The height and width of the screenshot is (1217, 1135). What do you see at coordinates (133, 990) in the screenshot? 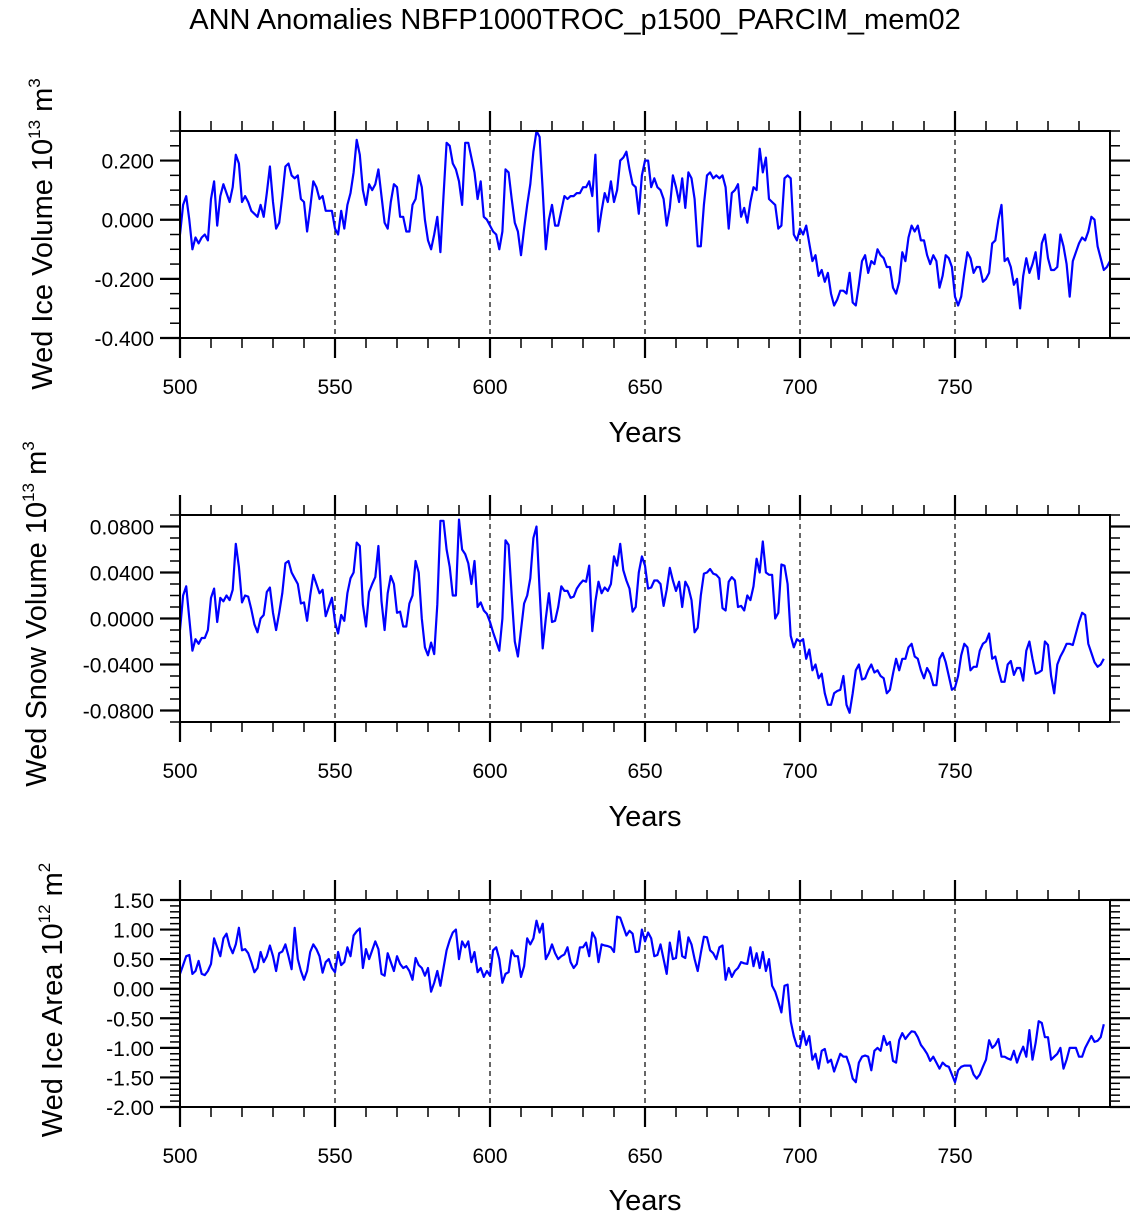
I see `y-tick-label: 0.00` at bounding box center [133, 990].